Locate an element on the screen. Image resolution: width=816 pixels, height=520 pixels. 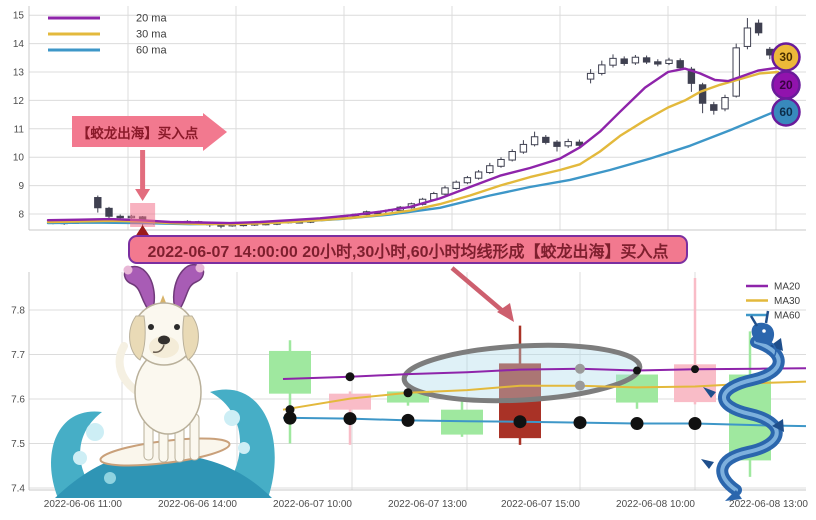
buy-arrow-head is located at coordinates (143, 195).